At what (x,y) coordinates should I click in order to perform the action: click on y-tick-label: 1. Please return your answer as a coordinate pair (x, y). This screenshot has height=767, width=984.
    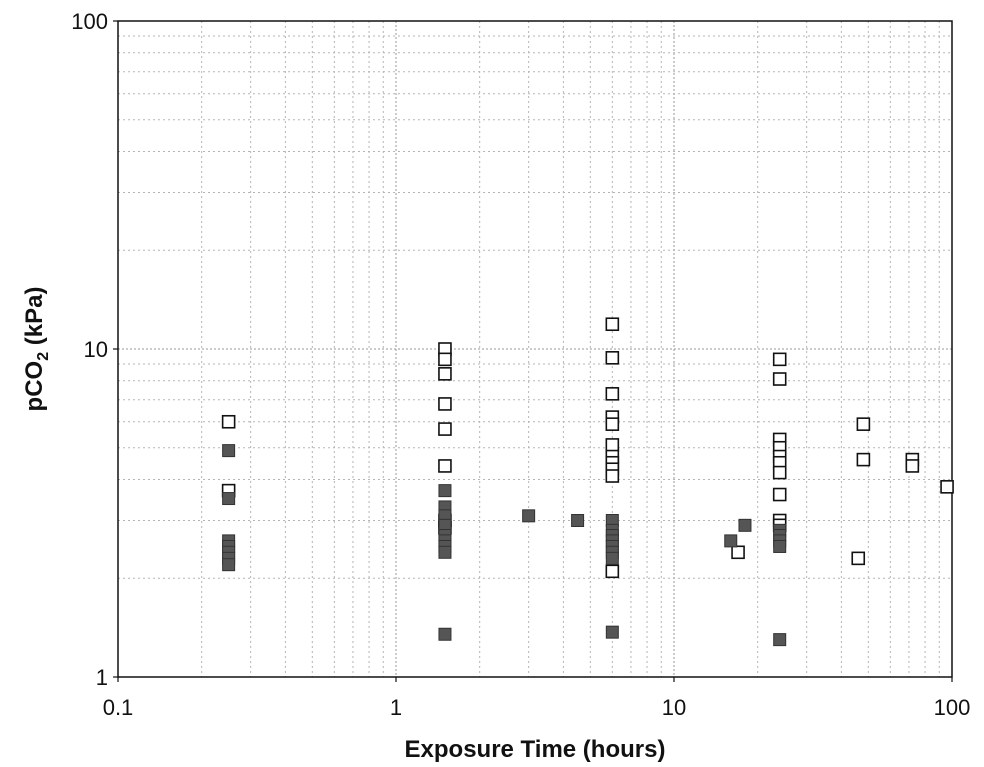
    Looking at the image, I should click on (102, 677).